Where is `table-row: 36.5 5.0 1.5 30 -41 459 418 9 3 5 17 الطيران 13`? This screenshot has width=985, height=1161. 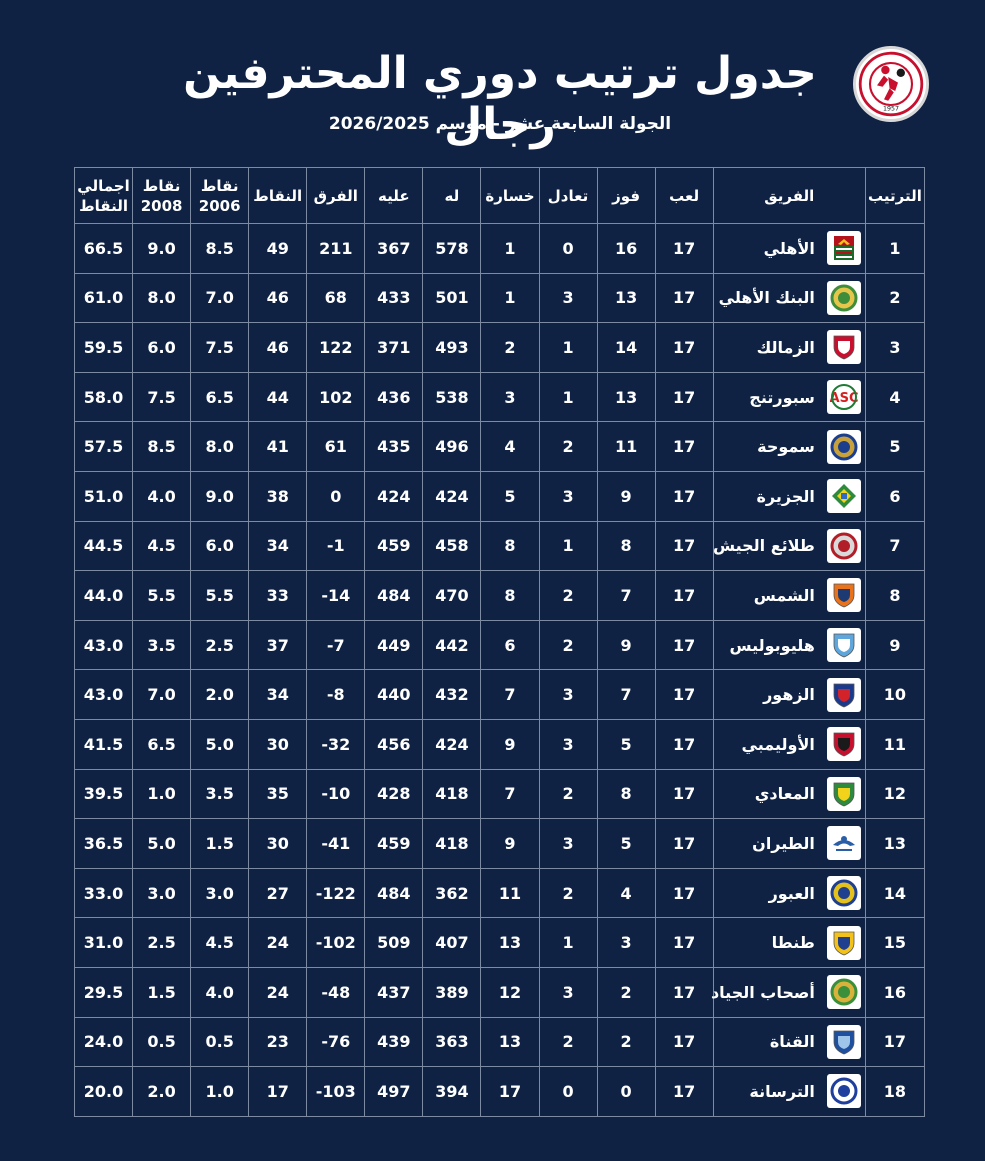 table-row: 36.5 5.0 1.5 30 -41 459 418 9 3 5 17 الطيران 13 is located at coordinates (499, 843).